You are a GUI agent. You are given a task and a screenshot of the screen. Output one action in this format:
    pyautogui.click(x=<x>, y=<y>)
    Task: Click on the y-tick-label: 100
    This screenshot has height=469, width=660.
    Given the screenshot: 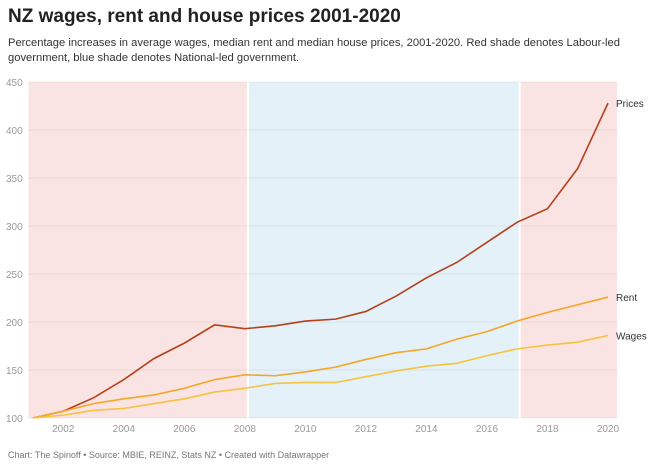 What is the action you would take?
    pyautogui.click(x=14, y=419)
    